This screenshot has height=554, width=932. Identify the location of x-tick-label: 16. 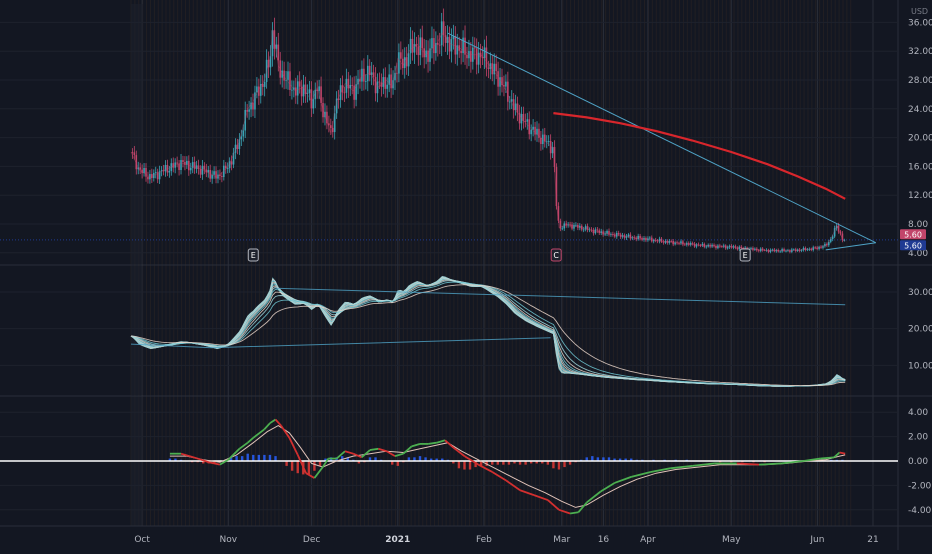
(604, 540).